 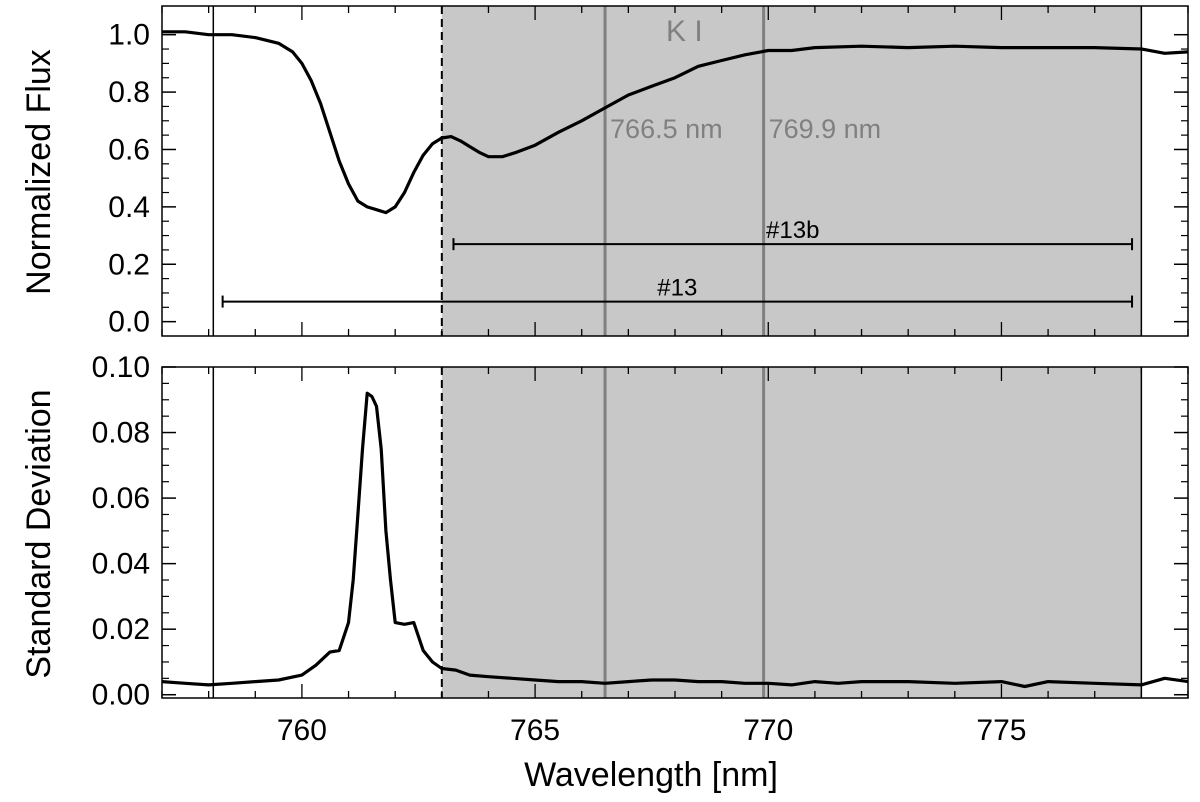 What do you see at coordinates (651, 775) in the screenshot?
I see `x-axis-title: Wavelength [nm]` at bounding box center [651, 775].